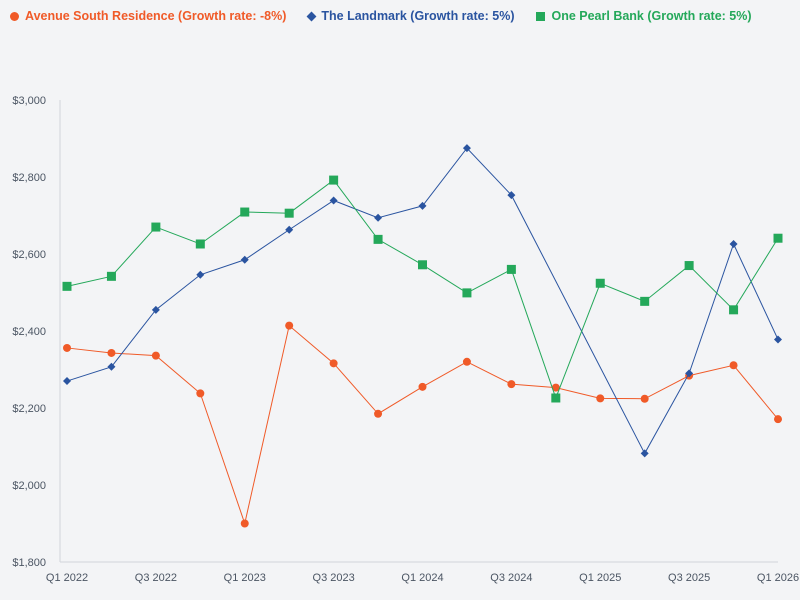 The height and width of the screenshot is (600, 800). I want to click on legend-marker-square-icon, so click(541, 16).